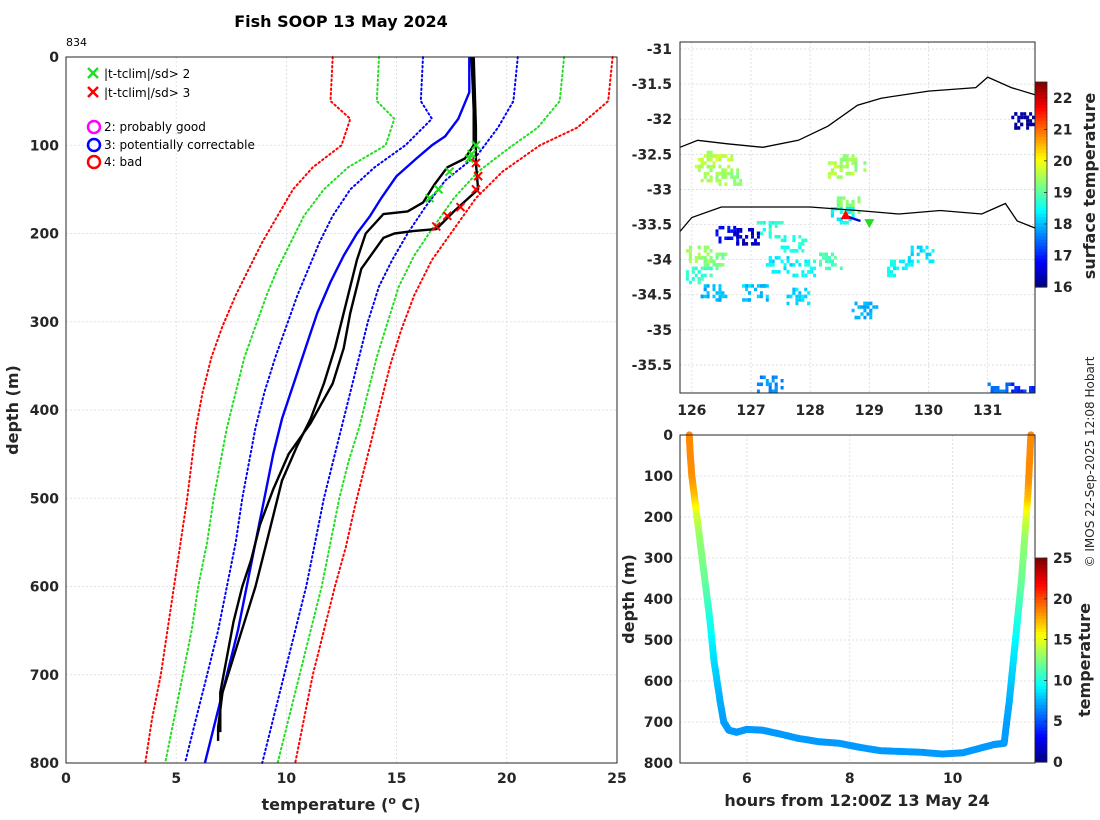 Image resolution: width=1100 pixels, height=820 pixels. Describe the element at coordinates (658, 518) in the screenshot. I see `depth-time-y-tick: 200` at that location.